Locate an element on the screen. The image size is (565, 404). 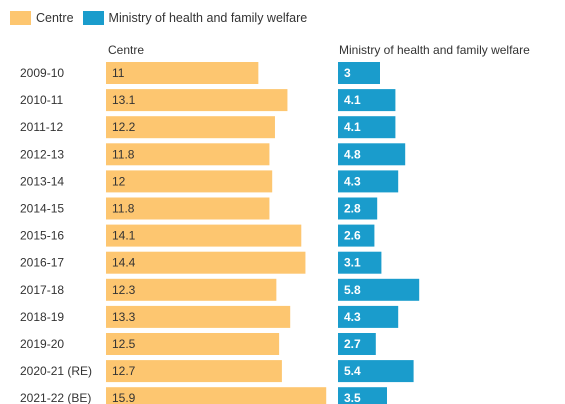
year-label-2018-19: 2018-19 is located at coordinates (42, 317).